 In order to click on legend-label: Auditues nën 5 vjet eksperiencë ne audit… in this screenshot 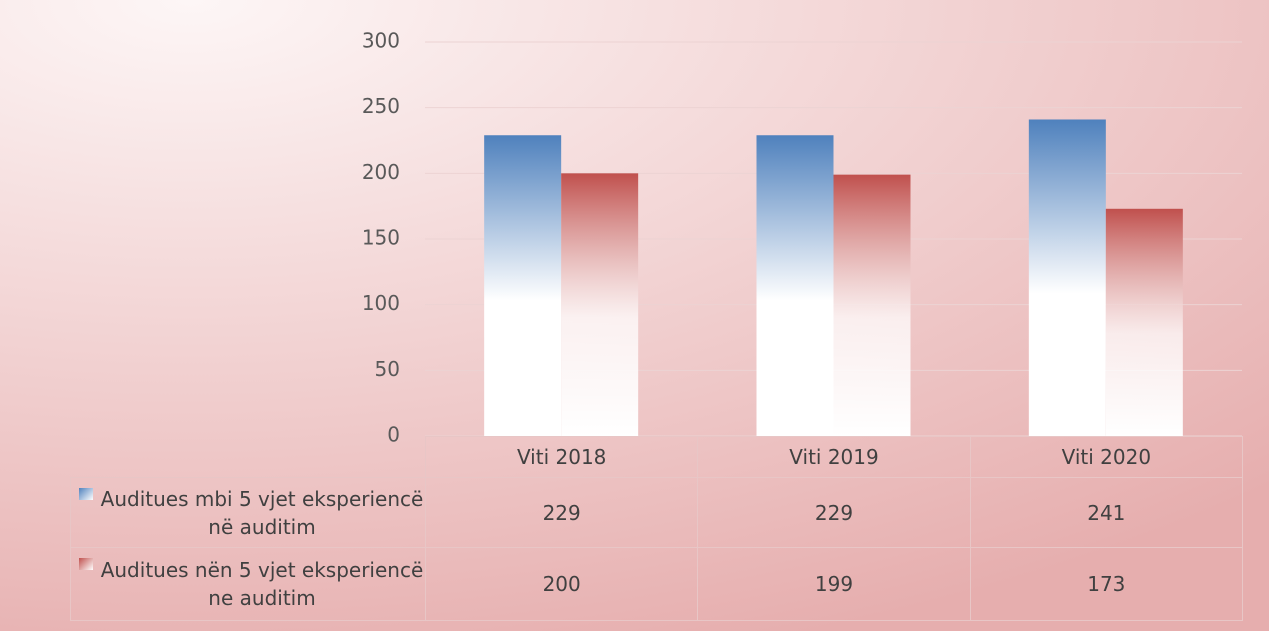, I will do `click(262, 584)`.